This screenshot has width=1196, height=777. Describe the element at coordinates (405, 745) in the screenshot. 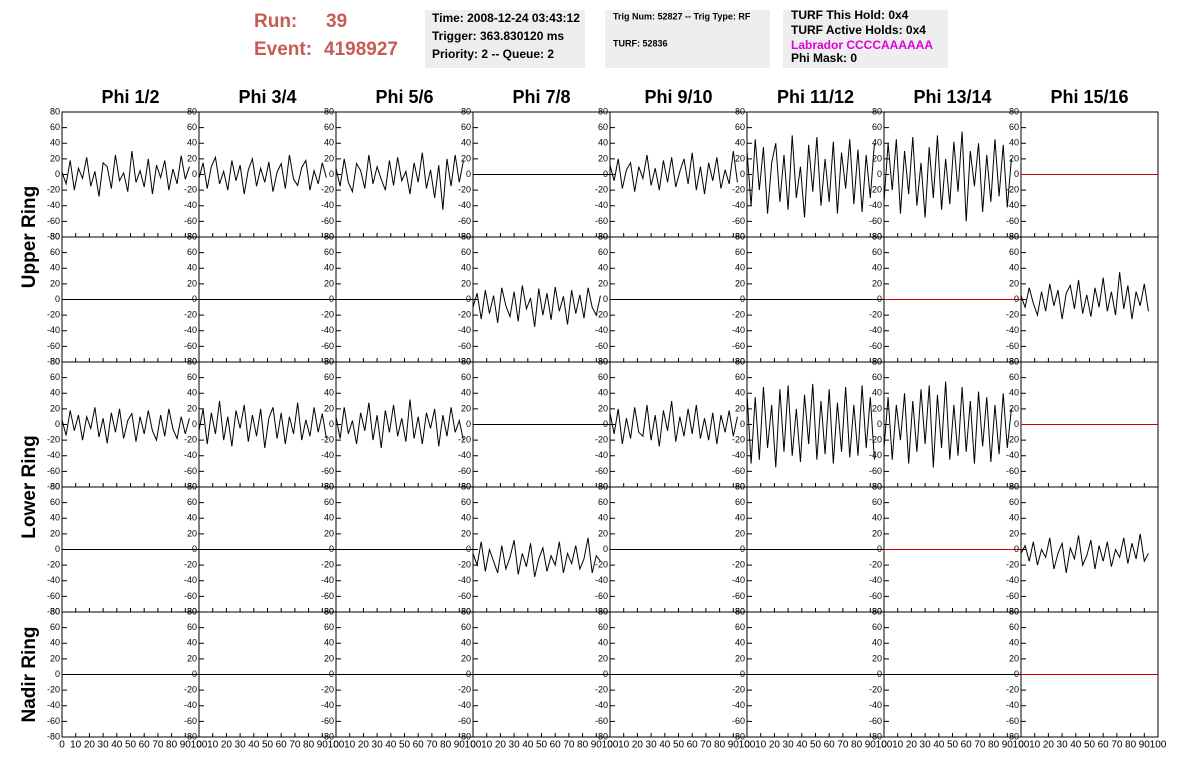

I see `x-tick-label: 50` at that location.